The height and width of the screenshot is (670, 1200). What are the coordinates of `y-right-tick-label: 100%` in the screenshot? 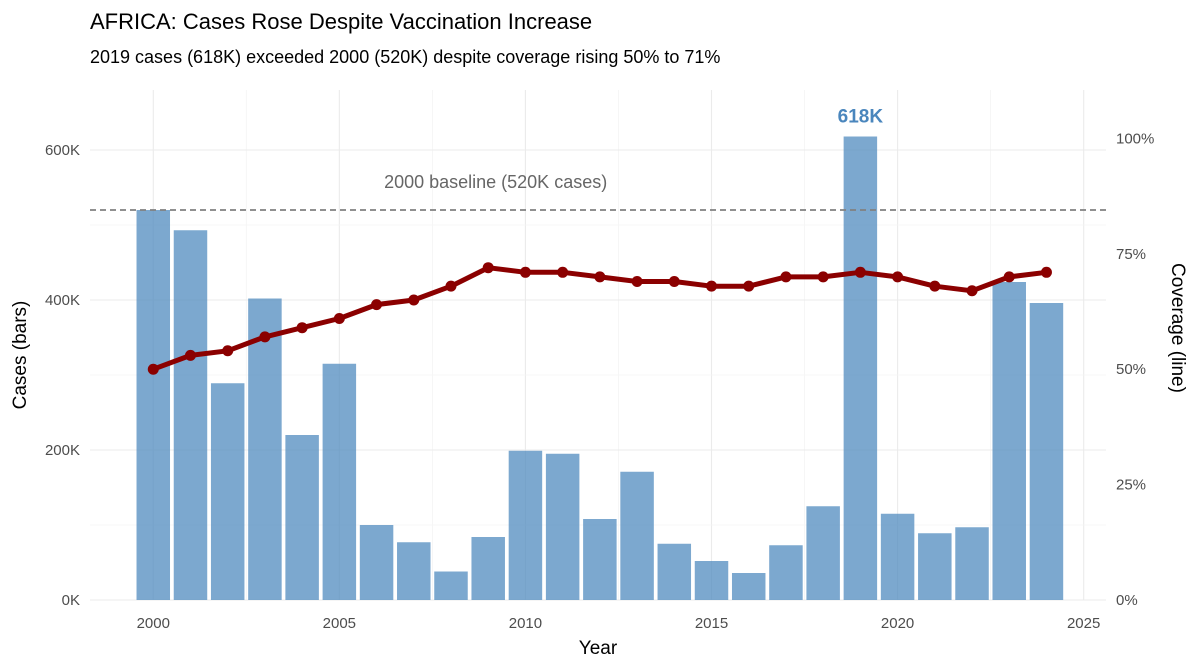 It's located at (1135, 138).